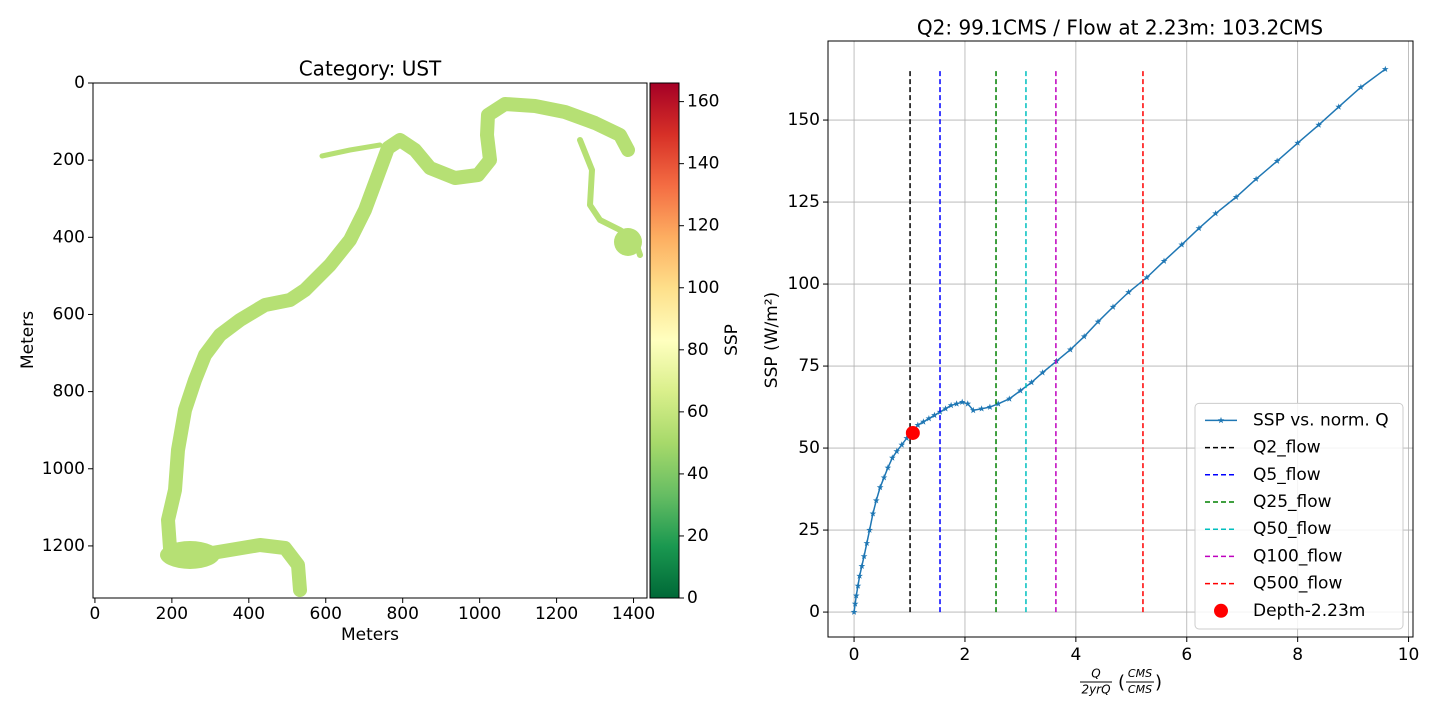 This screenshot has width=1440, height=724. I want to click on x-tick-label: 4, so click(1075, 655).